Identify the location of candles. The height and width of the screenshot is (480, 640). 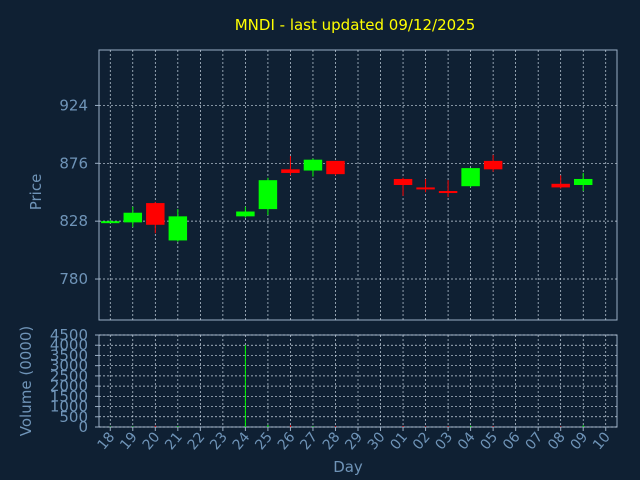
(347, 198).